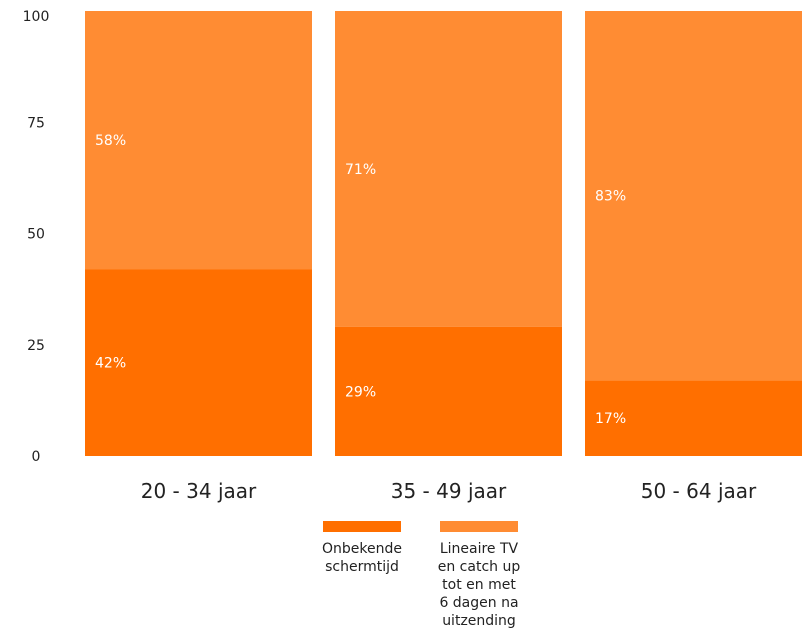 The height and width of the screenshot is (639, 802). Describe the element at coordinates (110, 141) in the screenshot. I see `data-label-20-34-jaar-series-2: 58%` at that location.